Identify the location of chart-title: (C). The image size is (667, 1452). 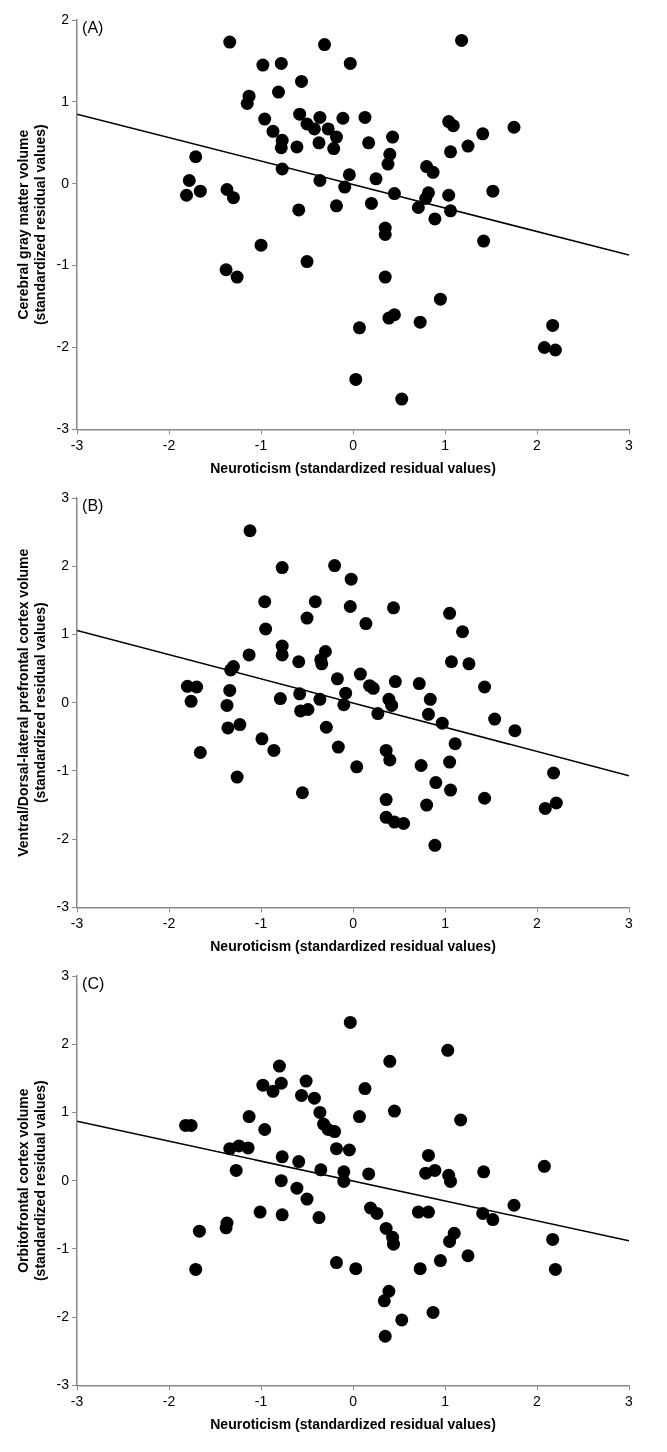
(93, 984).